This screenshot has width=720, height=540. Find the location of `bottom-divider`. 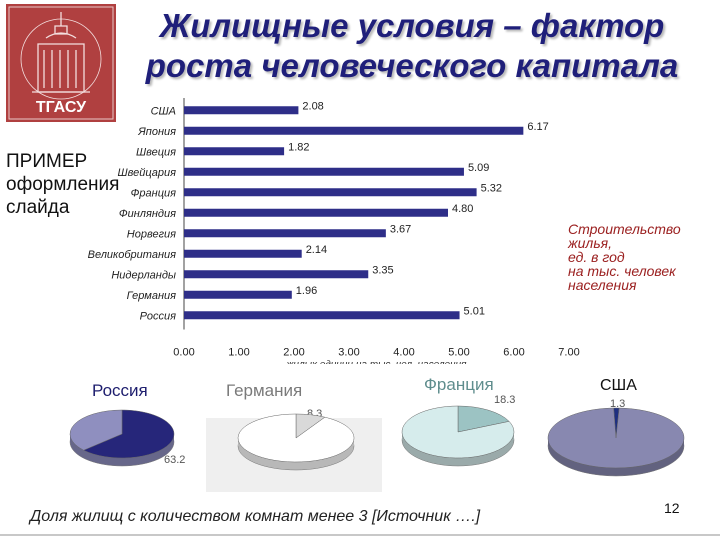

bottom-divider is located at coordinates (360, 535).